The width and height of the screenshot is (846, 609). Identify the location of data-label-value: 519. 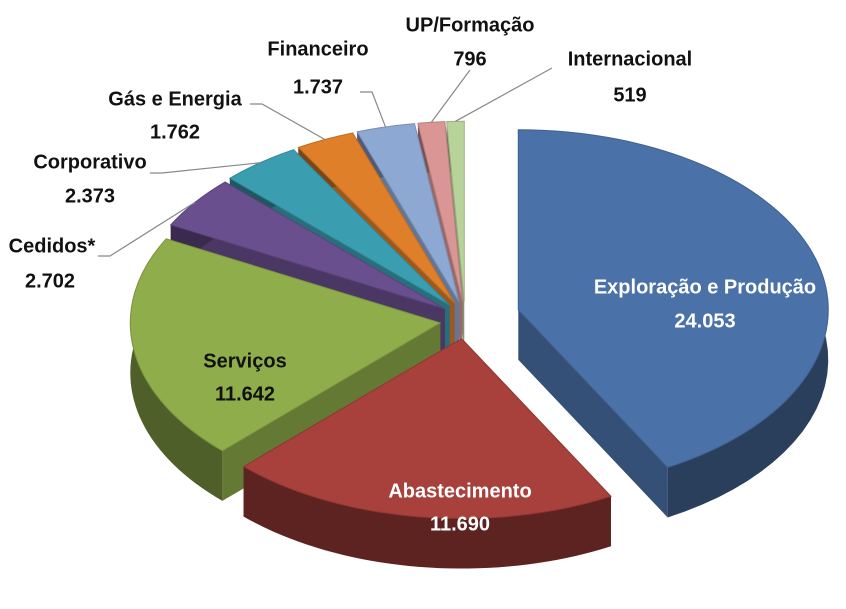
(629, 95).